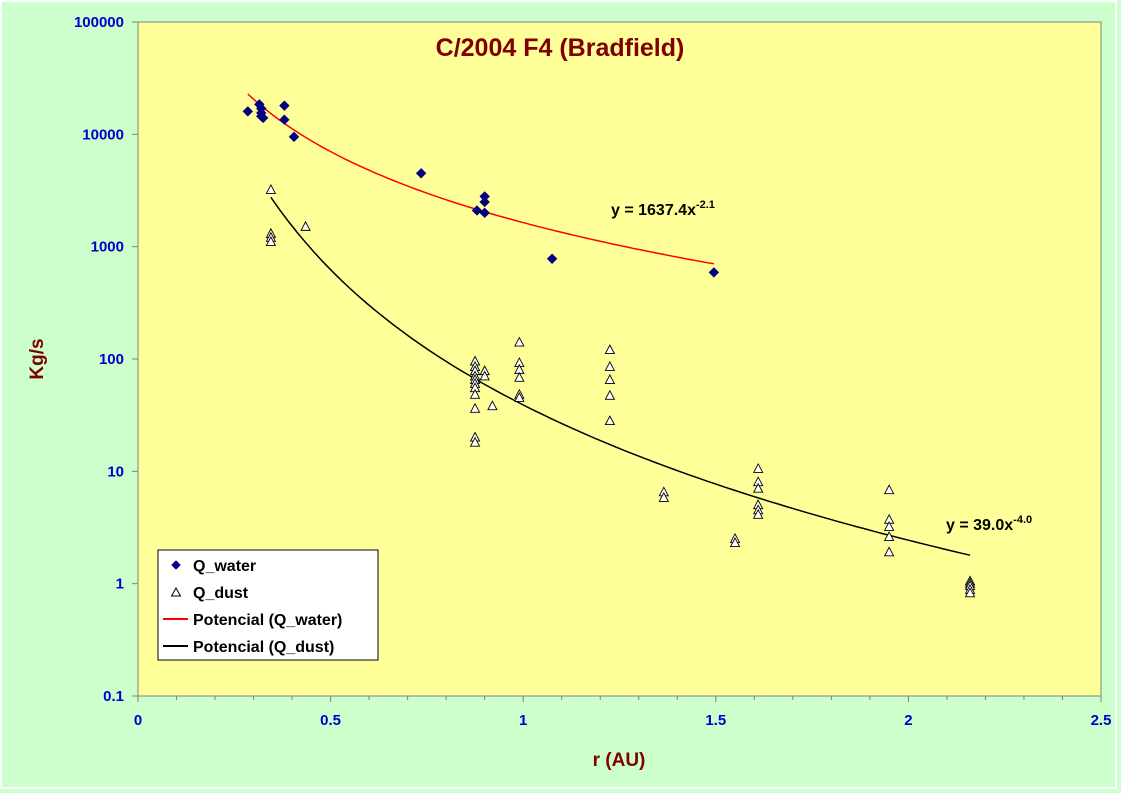  What do you see at coordinates (263, 647) in the screenshot?
I see `legend-dust-fit-label: Potencial (Q_dust)` at bounding box center [263, 647].